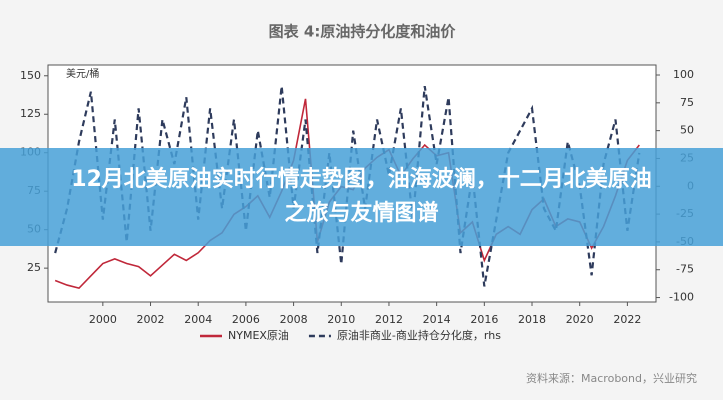 The width and height of the screenshot is (723, 400). What do you see at coordinates (681, 297) in the screenshot?
I see `y2-tick-label: -100` at bounding box center [681, 297].